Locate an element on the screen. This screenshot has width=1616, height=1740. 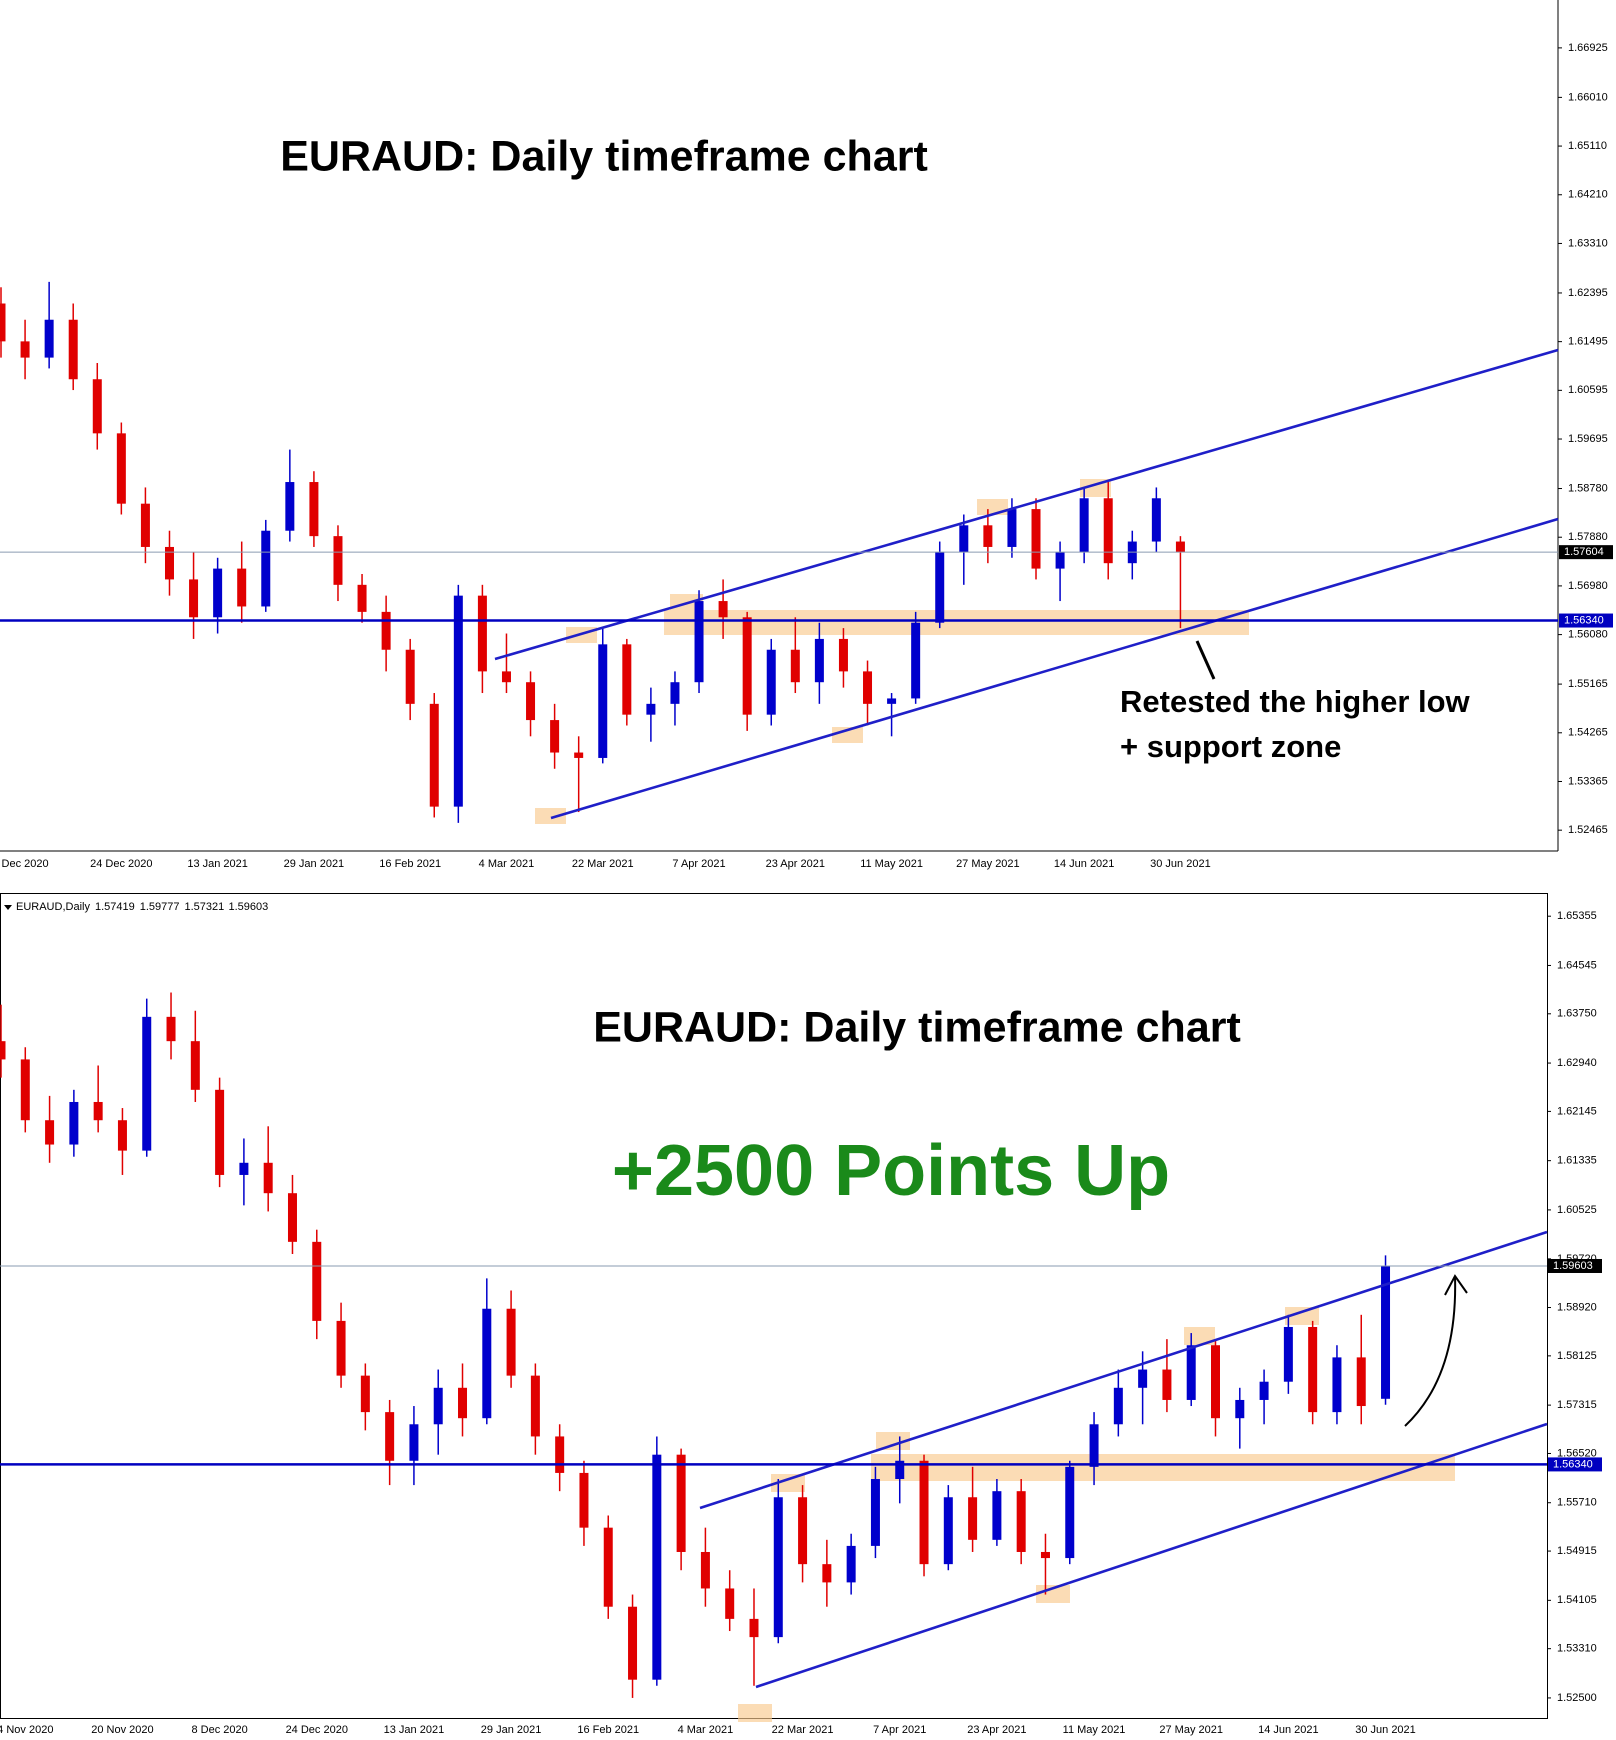
y-tick-label: 1.56080 is located at coordinates (1588, 635).